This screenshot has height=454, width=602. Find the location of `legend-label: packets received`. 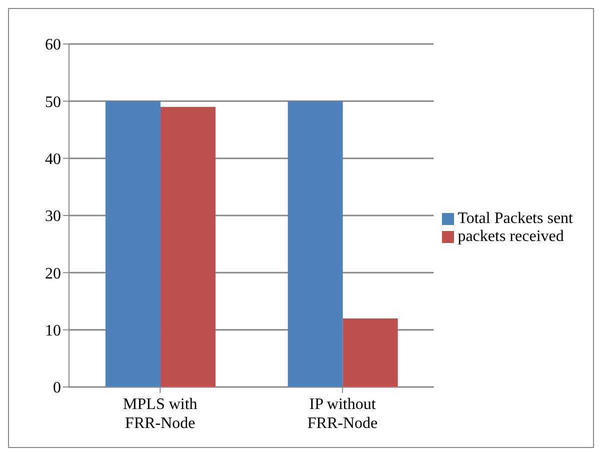

legend-label: packets received is located at coordinates (511, 236).